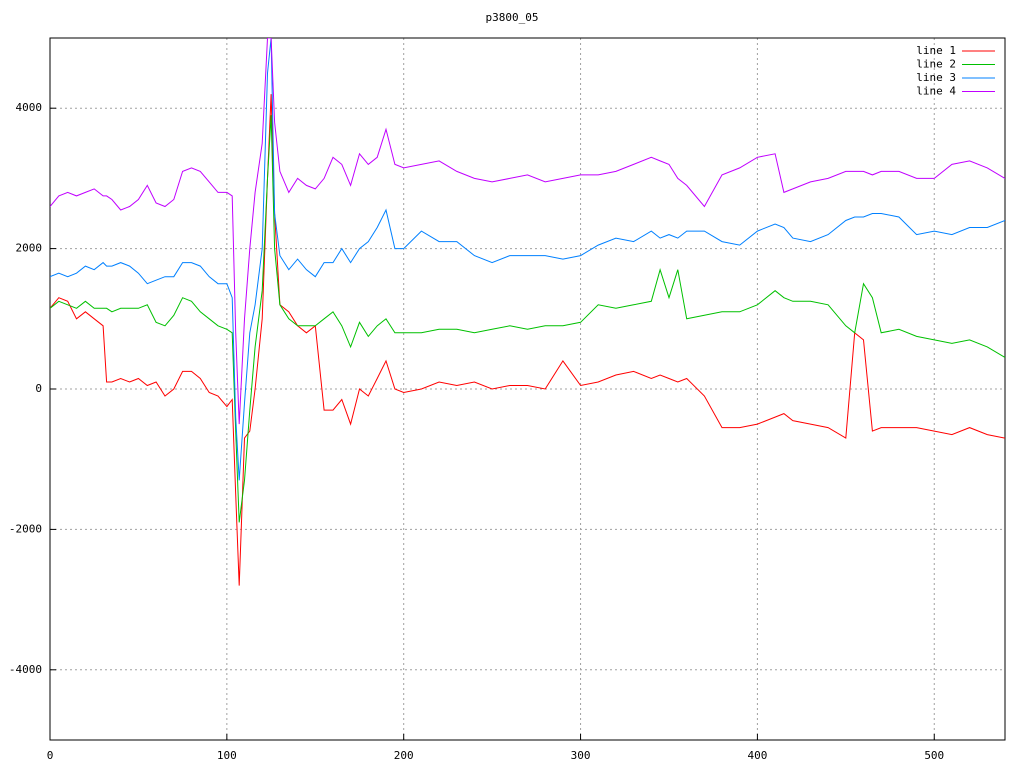 The width and height of the screenshot is (1024, 768). Describe the element at coordinates (936, 64) in the screenshot. I see `legend-label: line 2` at that location.